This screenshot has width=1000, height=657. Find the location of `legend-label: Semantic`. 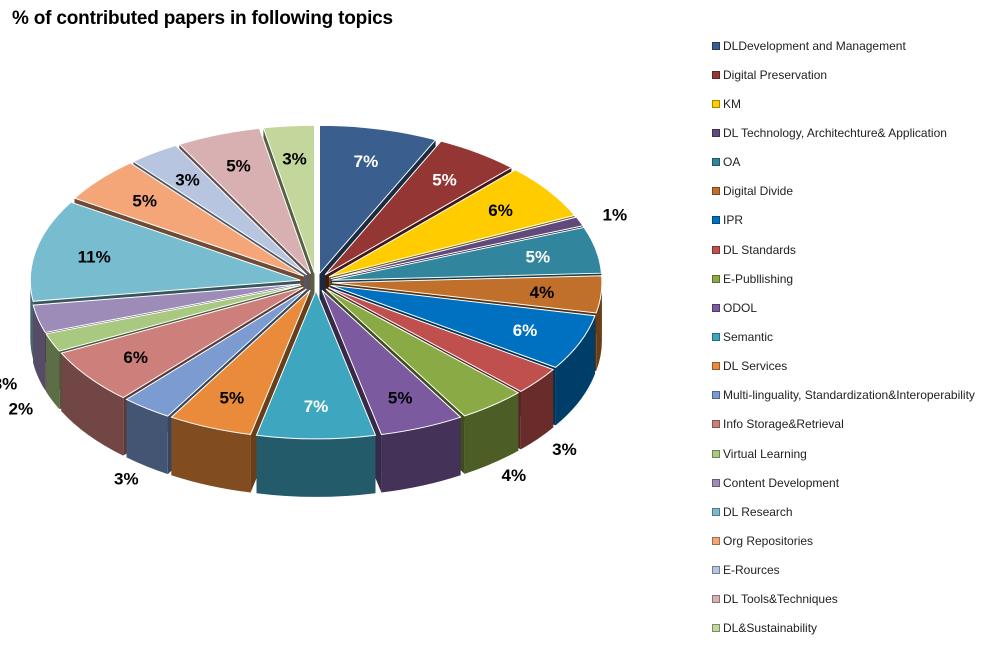

legend-label: Semantic is located at coordinates (748, 336).